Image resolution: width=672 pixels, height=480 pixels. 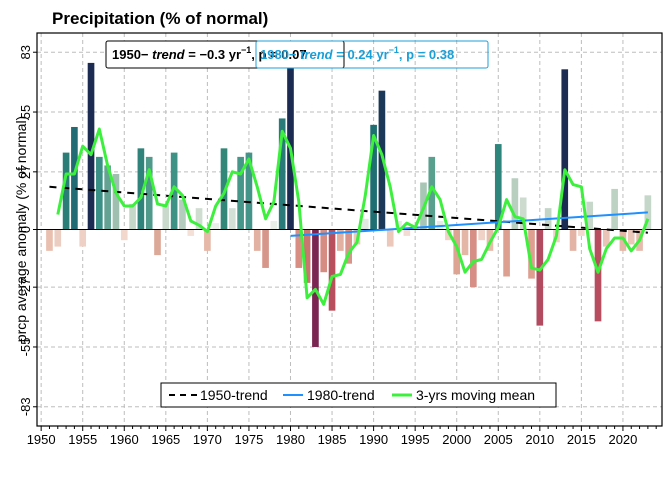 I want to click on bar-1981, so click(x=299, y=248).